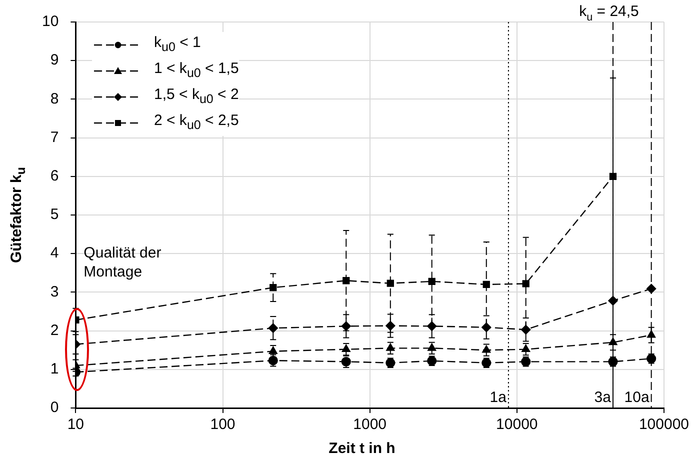 The image size is (694, 465). Describe the element at coordinates (50, 21) in the screenshot. I see `y-tick-label: 10` at that location.